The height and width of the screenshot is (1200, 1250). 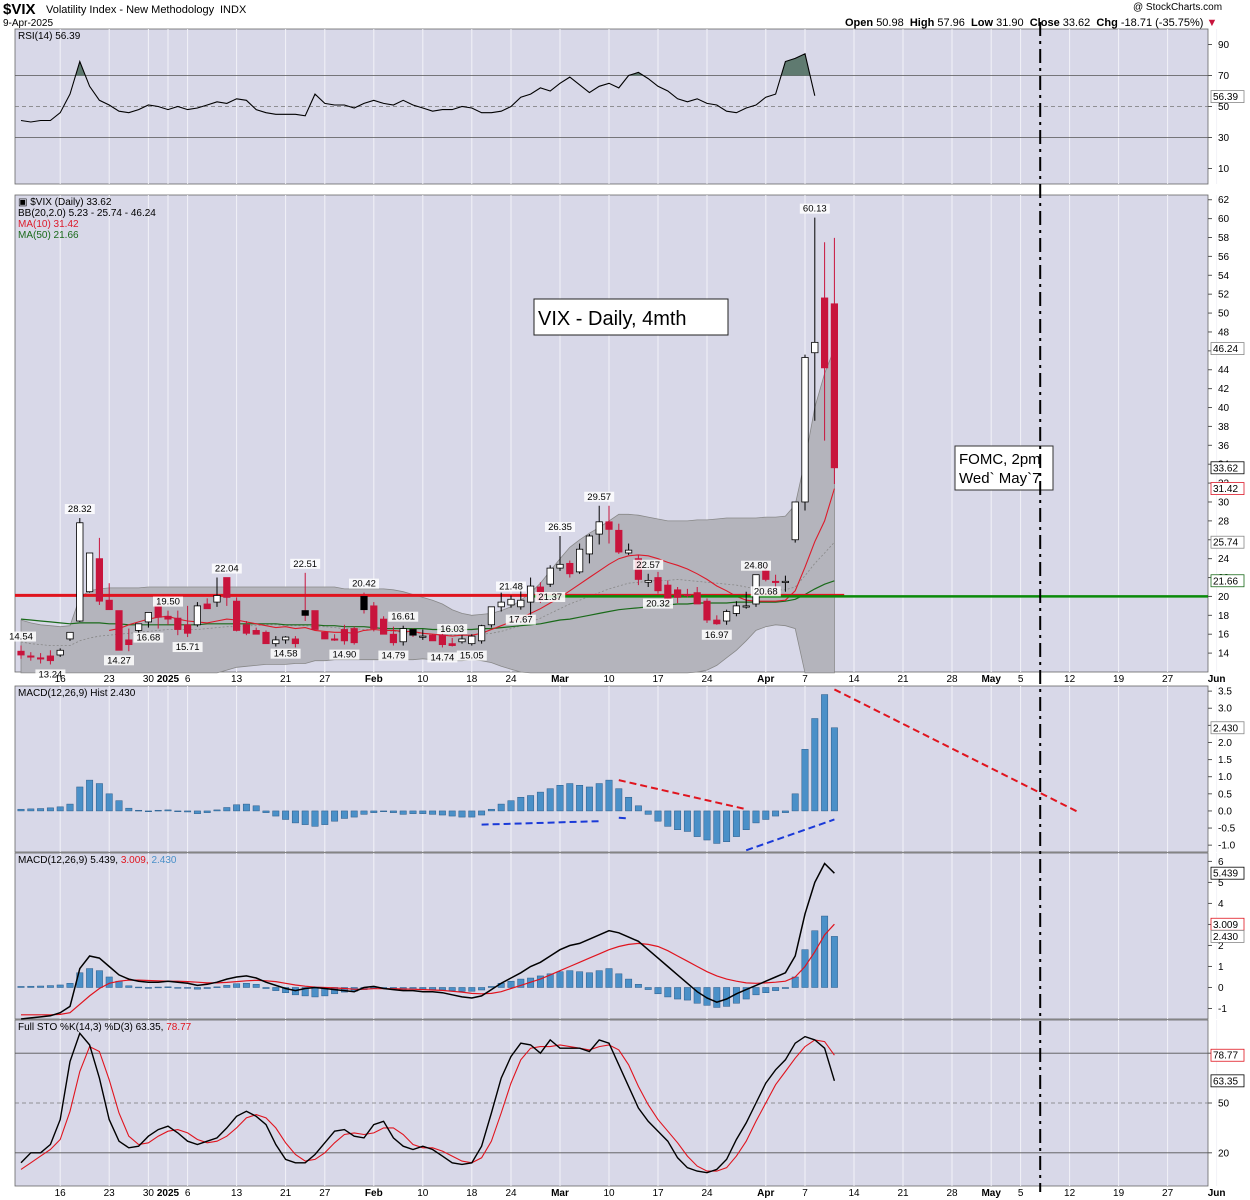 What do you see at coordinates (28, 23) in the screenshot?
I see `chart-date: 9-Apr-2025` at bounding box center [28, 23].